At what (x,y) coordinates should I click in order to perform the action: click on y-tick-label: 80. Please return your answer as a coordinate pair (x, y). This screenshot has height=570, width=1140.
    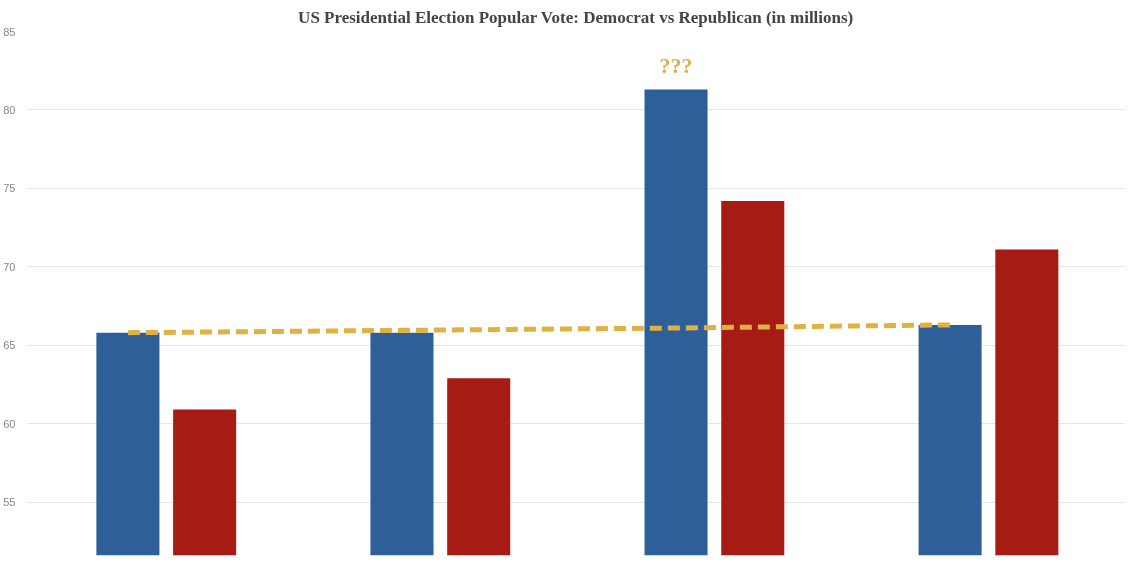
    Looking at the image, I should click on (9, 109).